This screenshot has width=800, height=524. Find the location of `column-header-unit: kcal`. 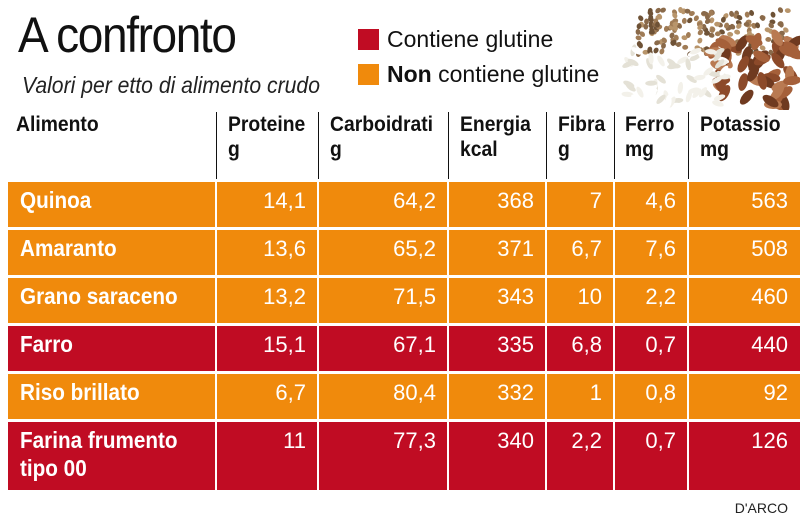

column-header-unit: kcal is located at coordinates (479, 149).